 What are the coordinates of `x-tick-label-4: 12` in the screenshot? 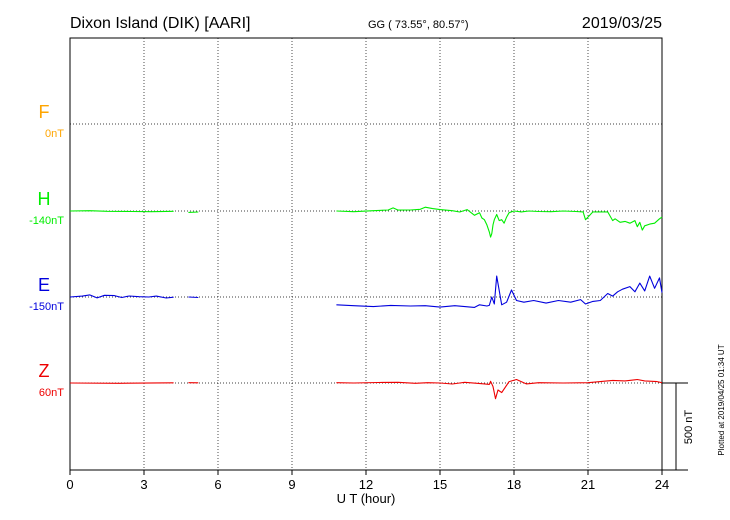 It's located at (366, 484).